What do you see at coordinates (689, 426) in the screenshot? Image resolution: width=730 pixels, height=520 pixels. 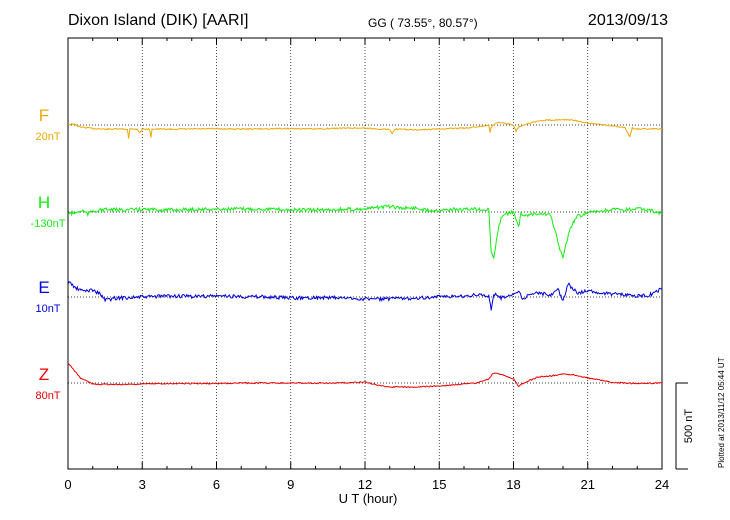 I see `scale-bar-label: 500 nT` at bounding box center [689, 426].